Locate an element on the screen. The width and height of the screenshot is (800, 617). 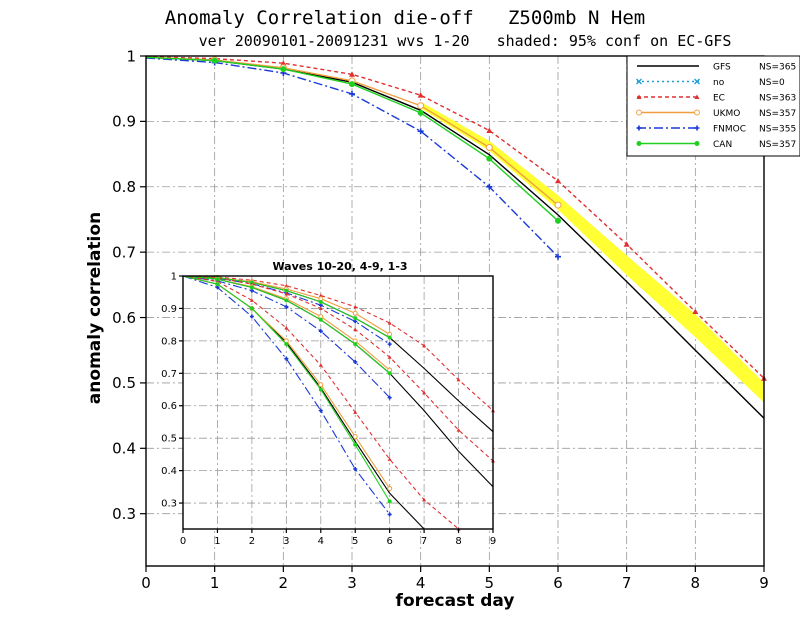
series-line-ec is located at coordinates (338, 343).